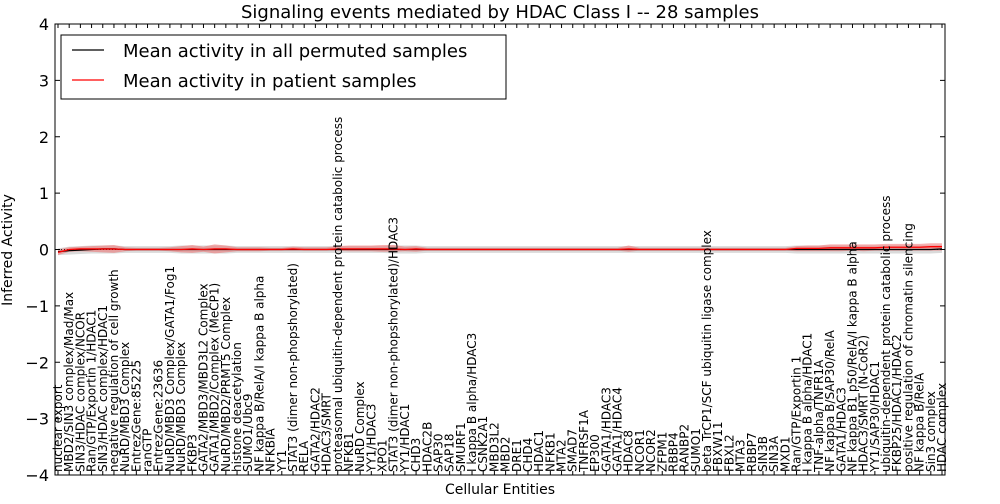  What do you see at coordinates (44, 80) in the screenshot?
I see `y-tick-label: 3` at bounding box center [44, 80].